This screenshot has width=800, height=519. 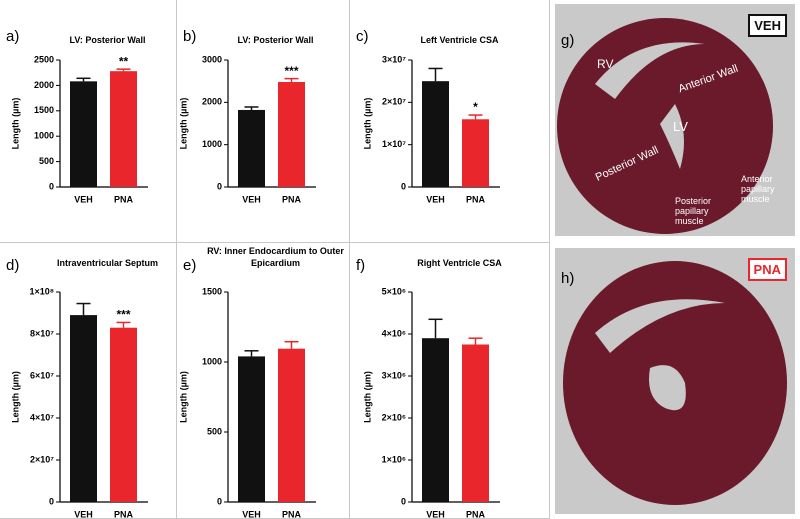 What do you see at coordinates (394, 144) in the screenshot?
I see `y-tick-label: 1×10⁷` at bounding box center [394, 144].